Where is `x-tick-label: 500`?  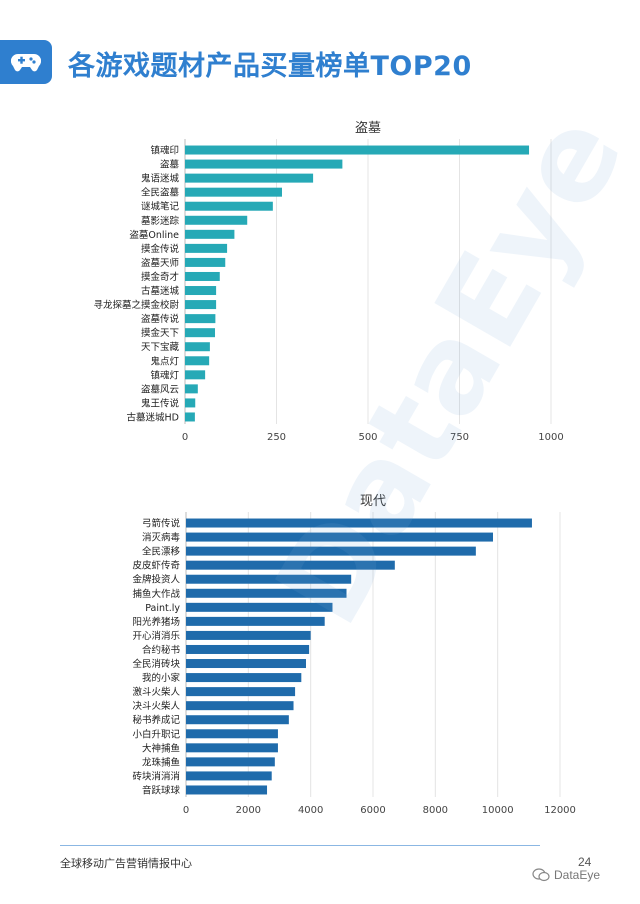
x-tick-label: 500 is located at coordinates (367, 437).